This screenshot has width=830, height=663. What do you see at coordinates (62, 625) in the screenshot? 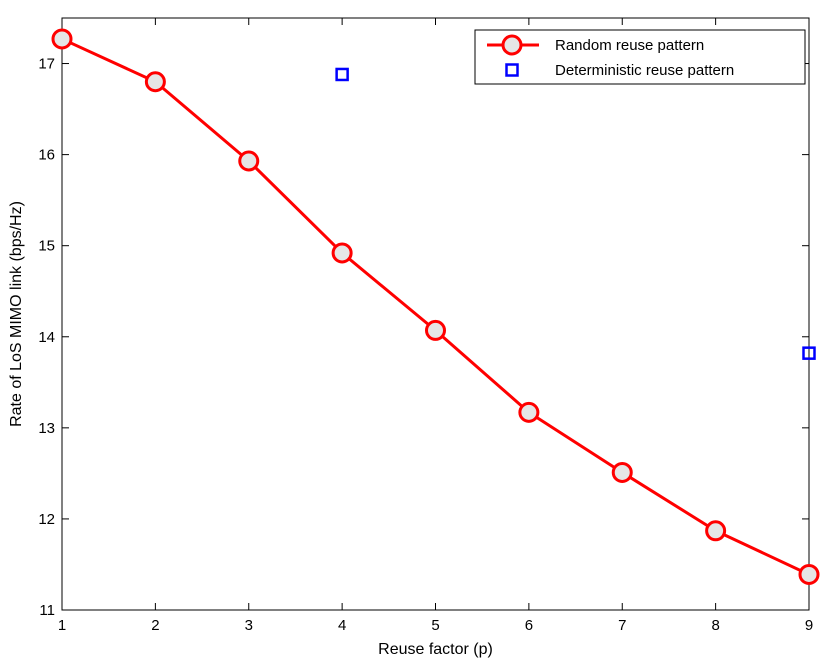
I see `x-tick-label: 1` at bounding box center [62, 625].